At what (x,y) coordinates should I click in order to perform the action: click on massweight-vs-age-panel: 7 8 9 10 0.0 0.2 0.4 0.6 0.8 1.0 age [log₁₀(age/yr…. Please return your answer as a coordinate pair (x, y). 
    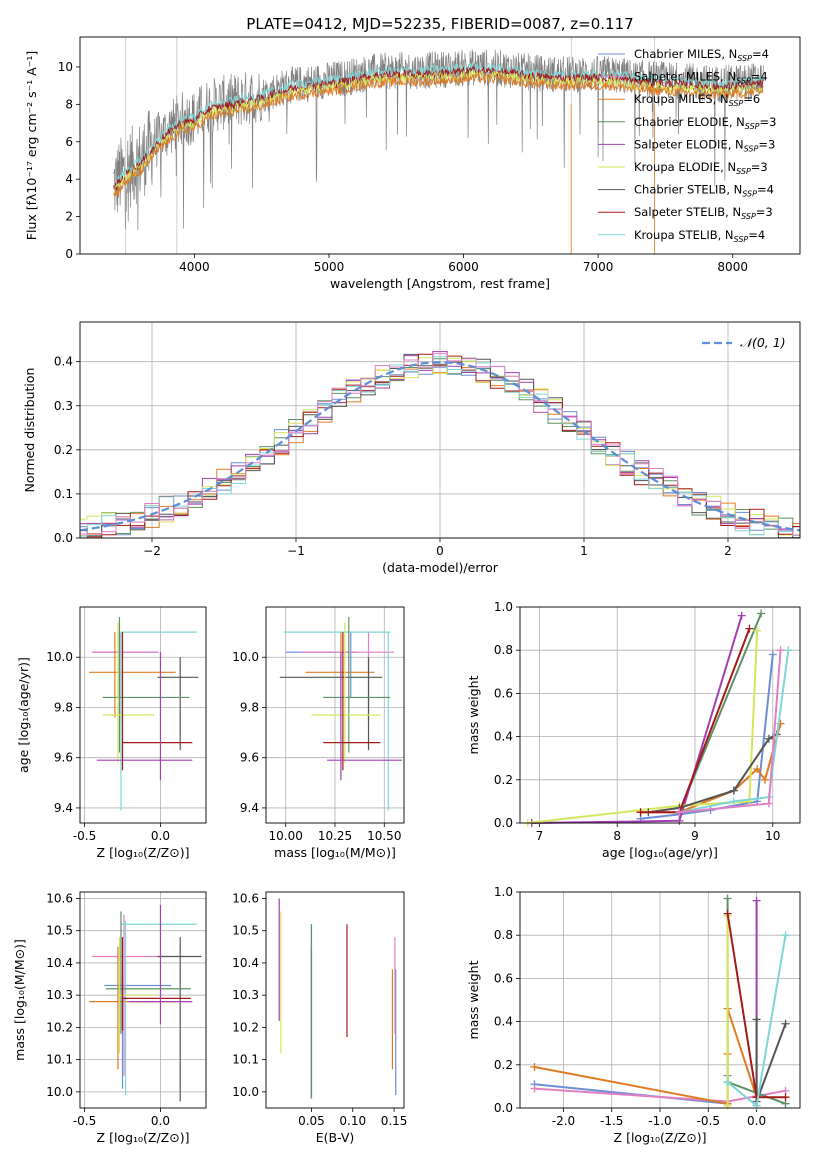
    Looking at the image, I should click on (633, 730).